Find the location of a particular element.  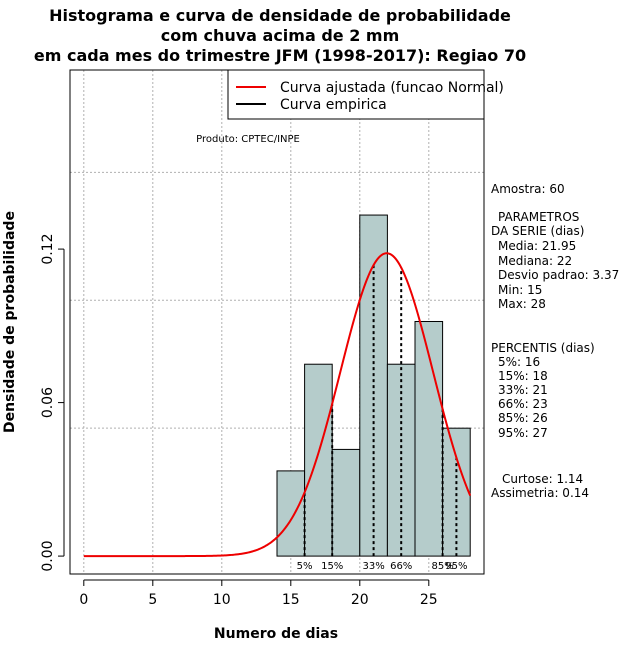

chart-title-line2: com chuva acima de 2 mm is located at coordinates (280, 35).